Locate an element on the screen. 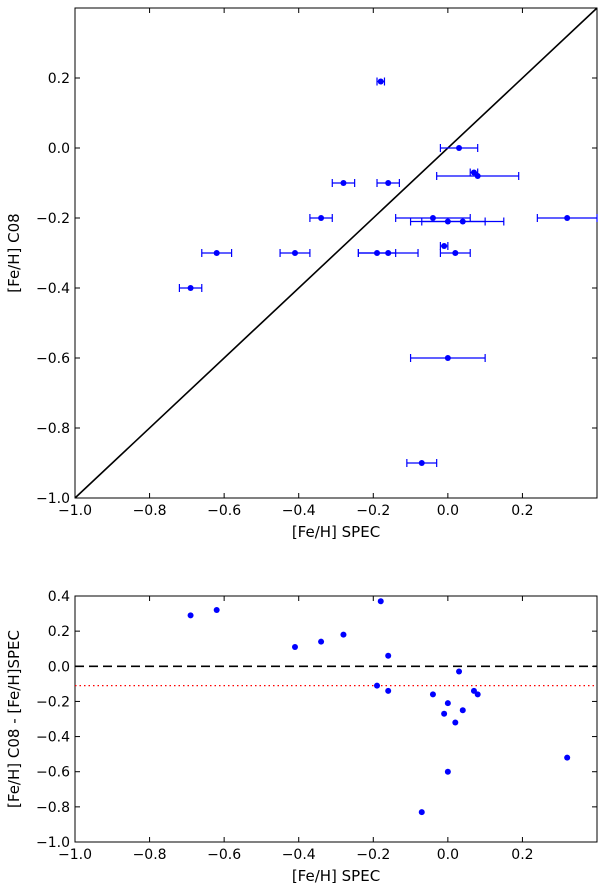  top-y-axis-label: [Fe/H] C08 is located at coordinates (14, 252).